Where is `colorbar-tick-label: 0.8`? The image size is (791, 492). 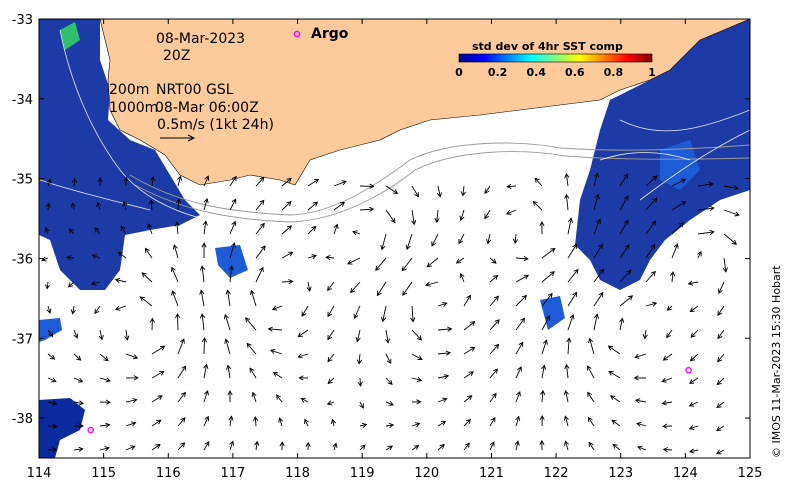 colorbar-tick-label: 0.8 is located at coordinates (614, 72).